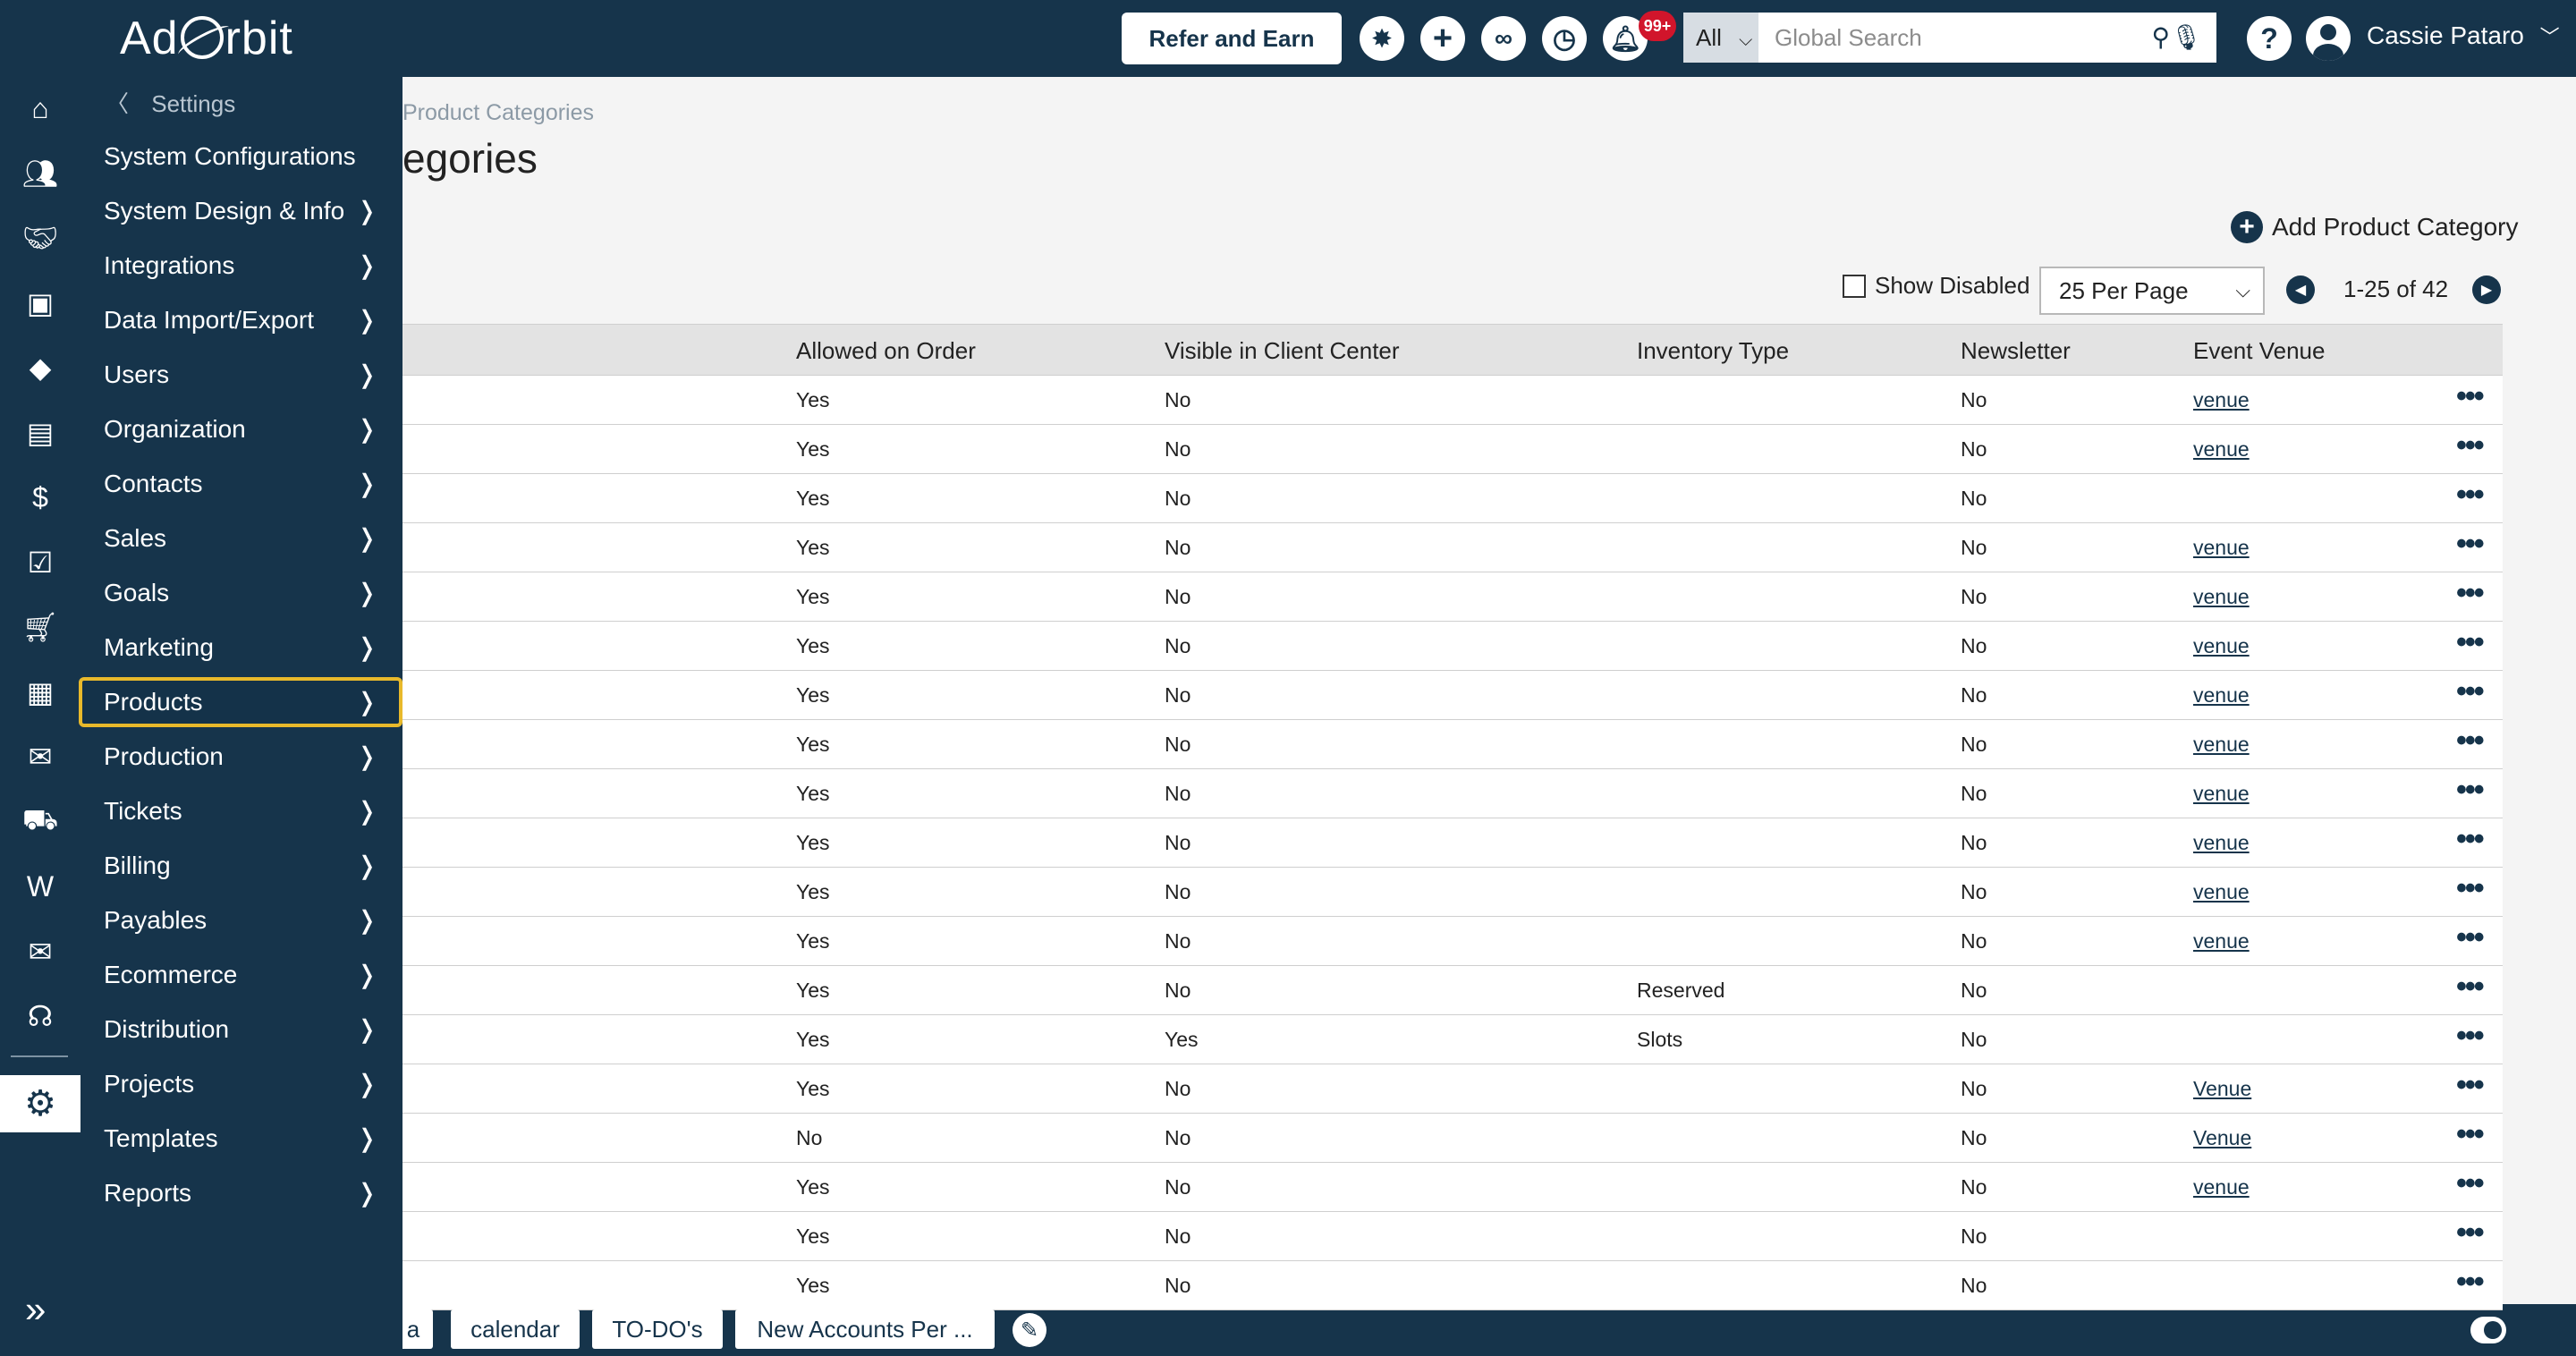  I want to click on settings-menu-item-users: Users ❭, so click(240, 375).